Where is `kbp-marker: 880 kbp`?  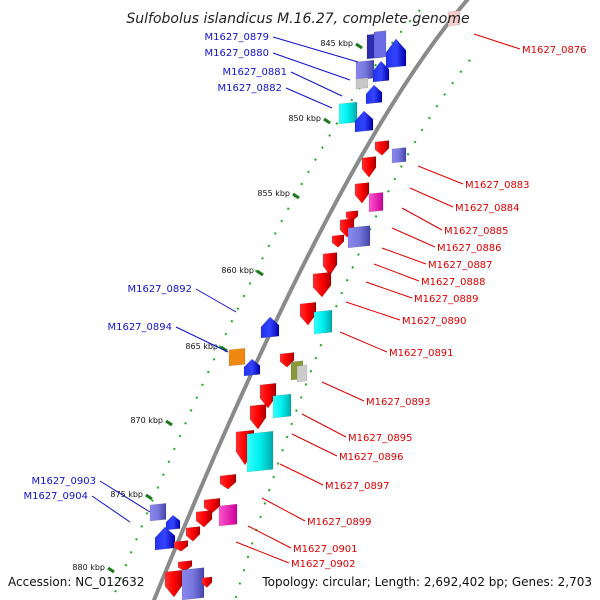
kbp-marker: 880 kbp is located at coordinates (93, 568).